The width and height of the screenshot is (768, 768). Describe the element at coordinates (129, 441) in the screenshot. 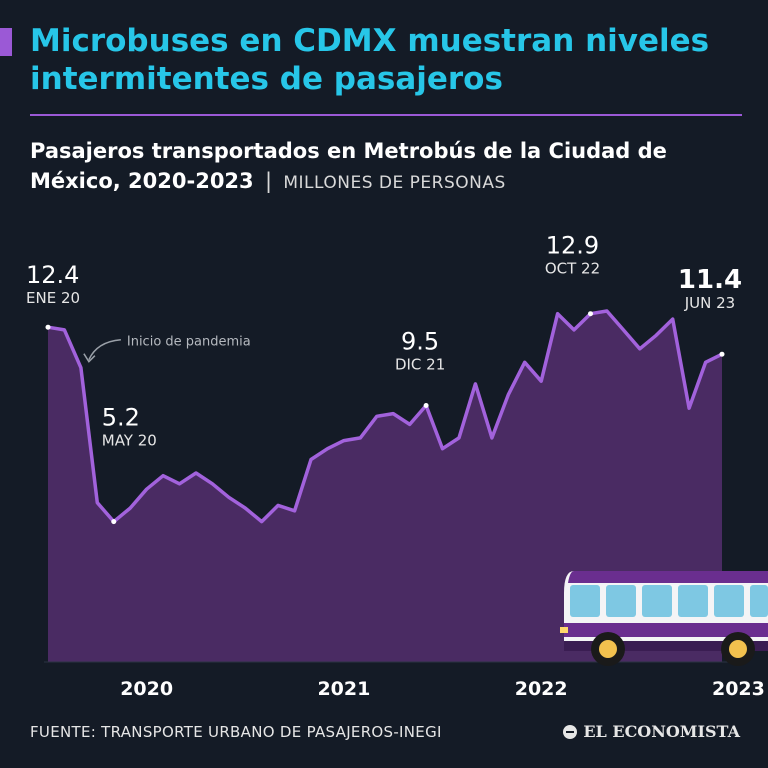

I see `annotation-date: MAY 20` at that location.